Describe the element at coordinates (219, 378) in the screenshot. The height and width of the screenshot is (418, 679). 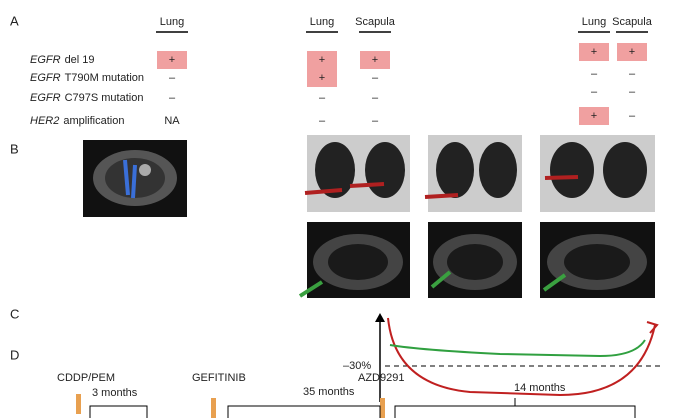
I see `drug: GEFITINIB` at that location.